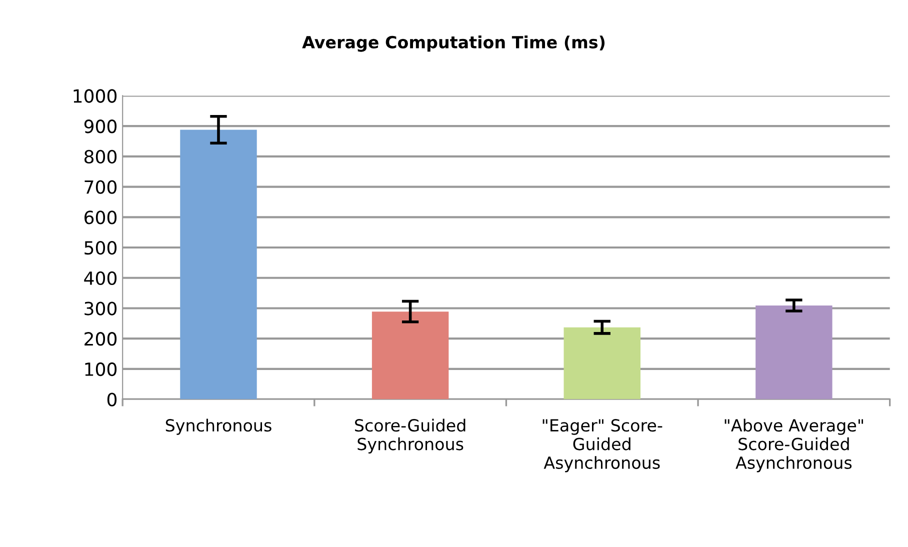  I want to click on chart-title: Average Computation Time (ms), so click(453, 44).